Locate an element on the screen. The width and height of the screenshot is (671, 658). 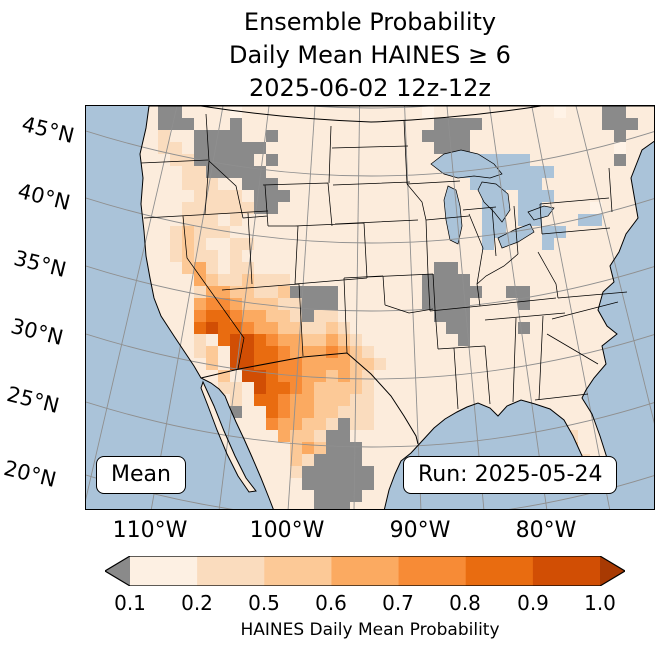
colorbar-caption: HAINES Daily Mean Probability is located at coordinates (370, 630).